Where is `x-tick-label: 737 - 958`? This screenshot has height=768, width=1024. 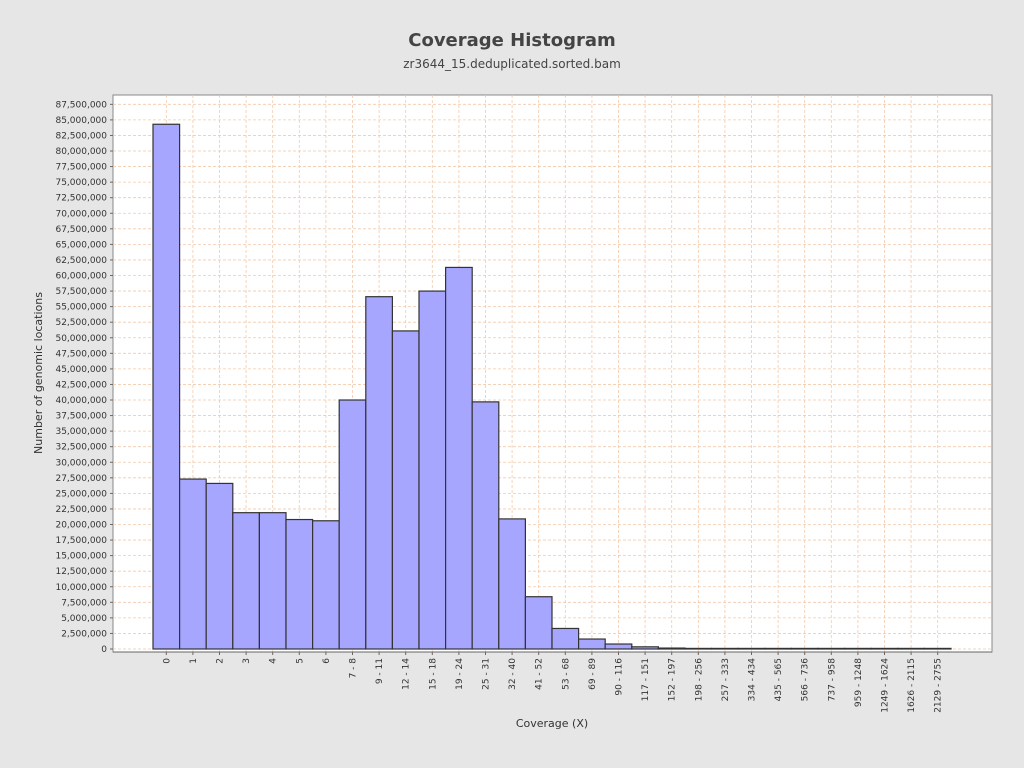 x-tick-label: 737 - 958 is located at coordinates (832, 680).